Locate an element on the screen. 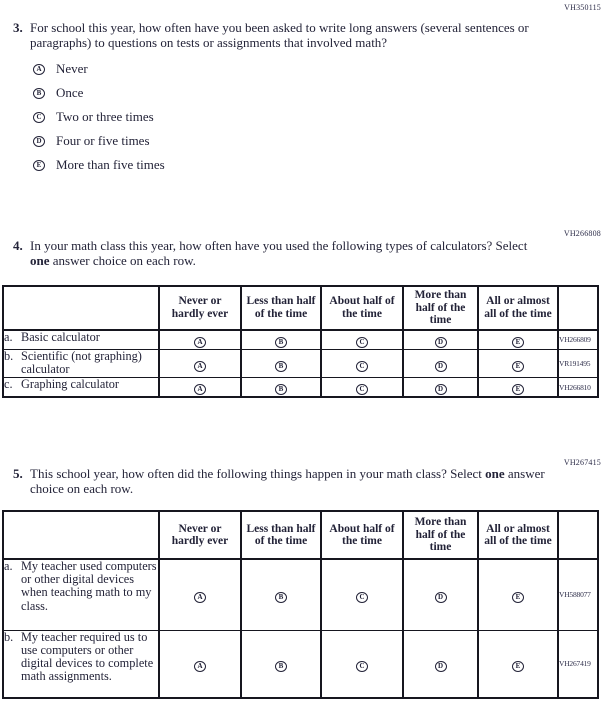 The image size is (611, 709). row-code: VH266809 is located at coordinates (578, 339).